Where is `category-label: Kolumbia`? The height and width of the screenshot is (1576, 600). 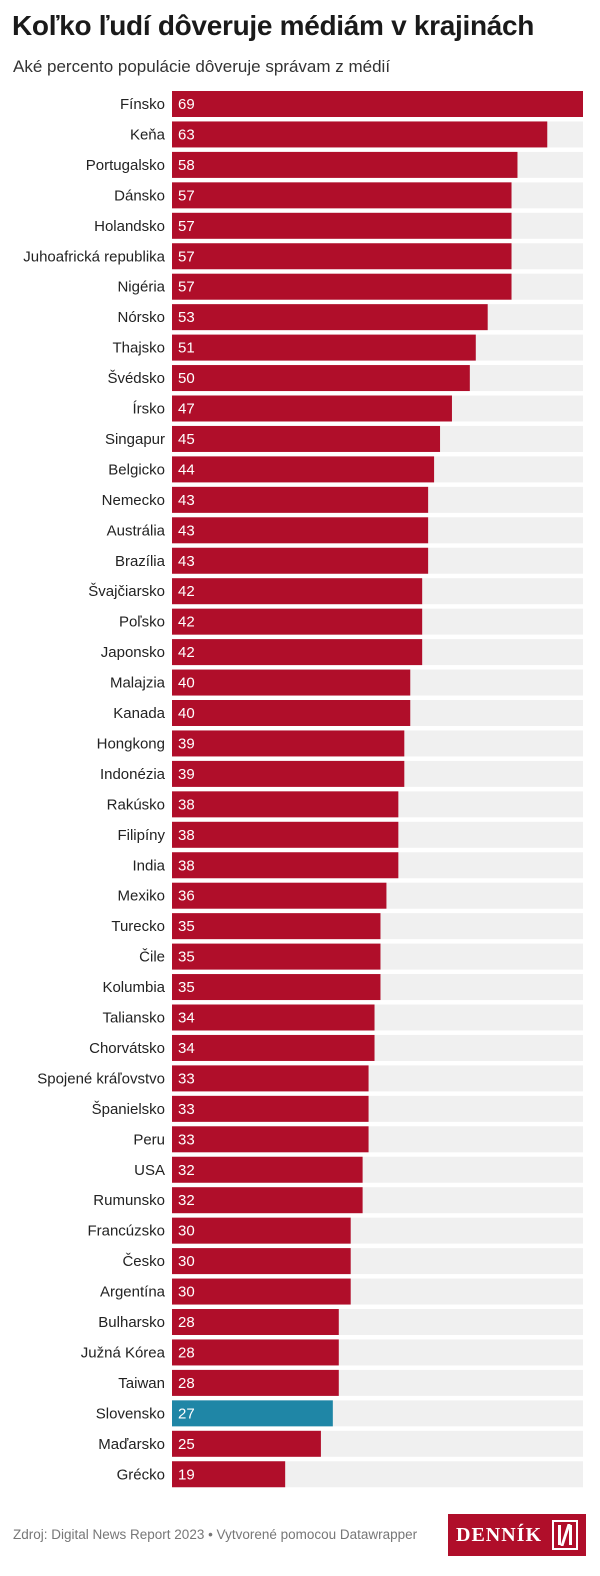 category-label: Kolumbia is located at coordinates (133, 987).